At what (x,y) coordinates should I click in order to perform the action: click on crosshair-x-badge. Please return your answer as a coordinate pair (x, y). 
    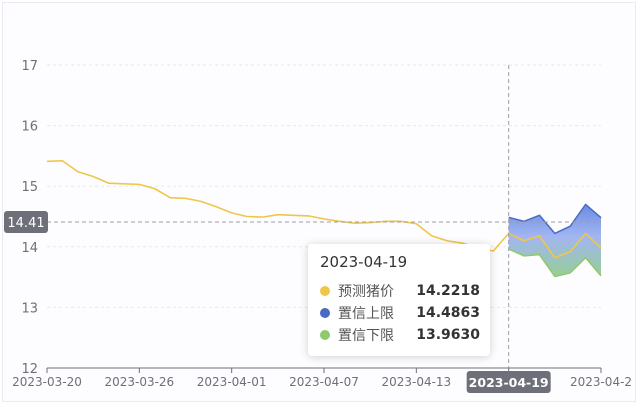
    Looking at the image, I should click on (508, 382).